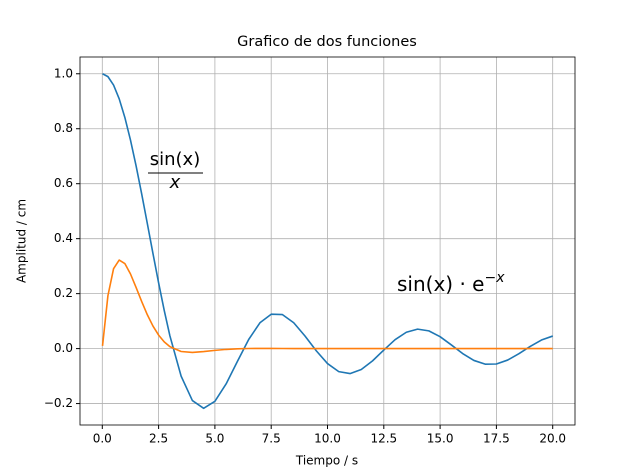 Image resolution: width=630 pixels, height=474 pixels. What do you see at coordinates (496, 439) in the screenshot?
I see `x-tick-label: 17.5` at bounding box center [496, 439].